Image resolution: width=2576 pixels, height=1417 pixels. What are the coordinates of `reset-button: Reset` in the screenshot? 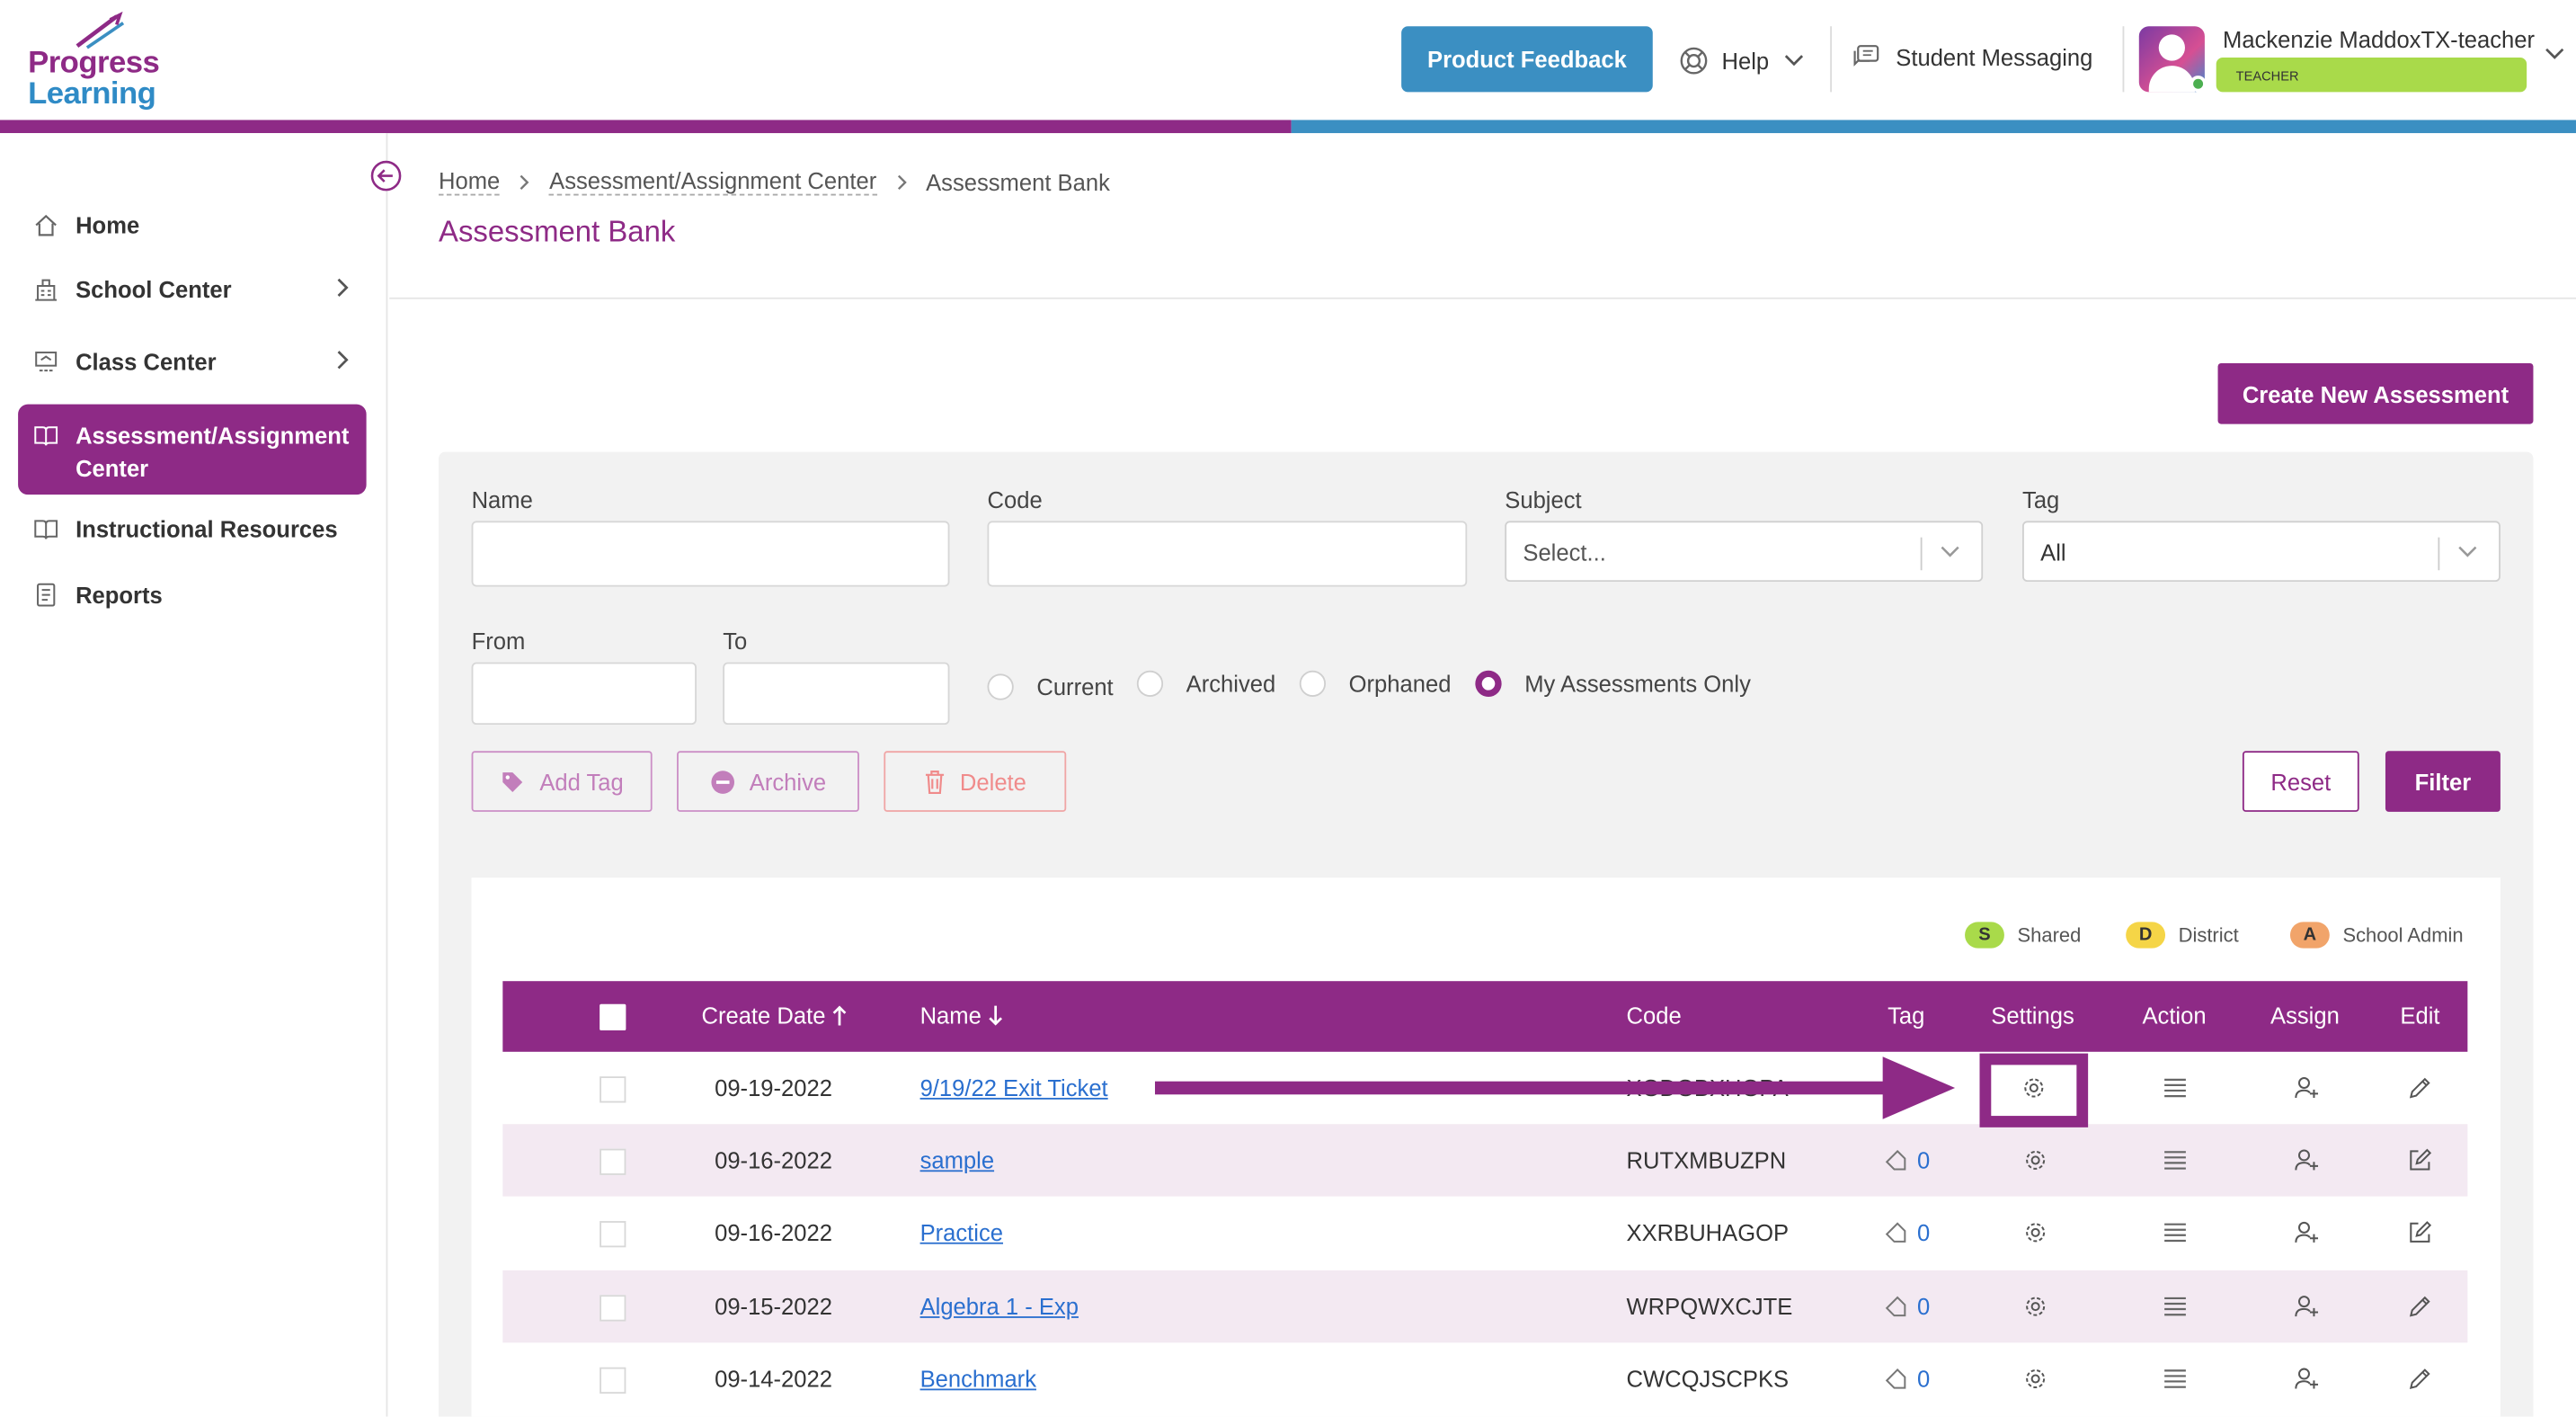 It's located at (2300, 782).